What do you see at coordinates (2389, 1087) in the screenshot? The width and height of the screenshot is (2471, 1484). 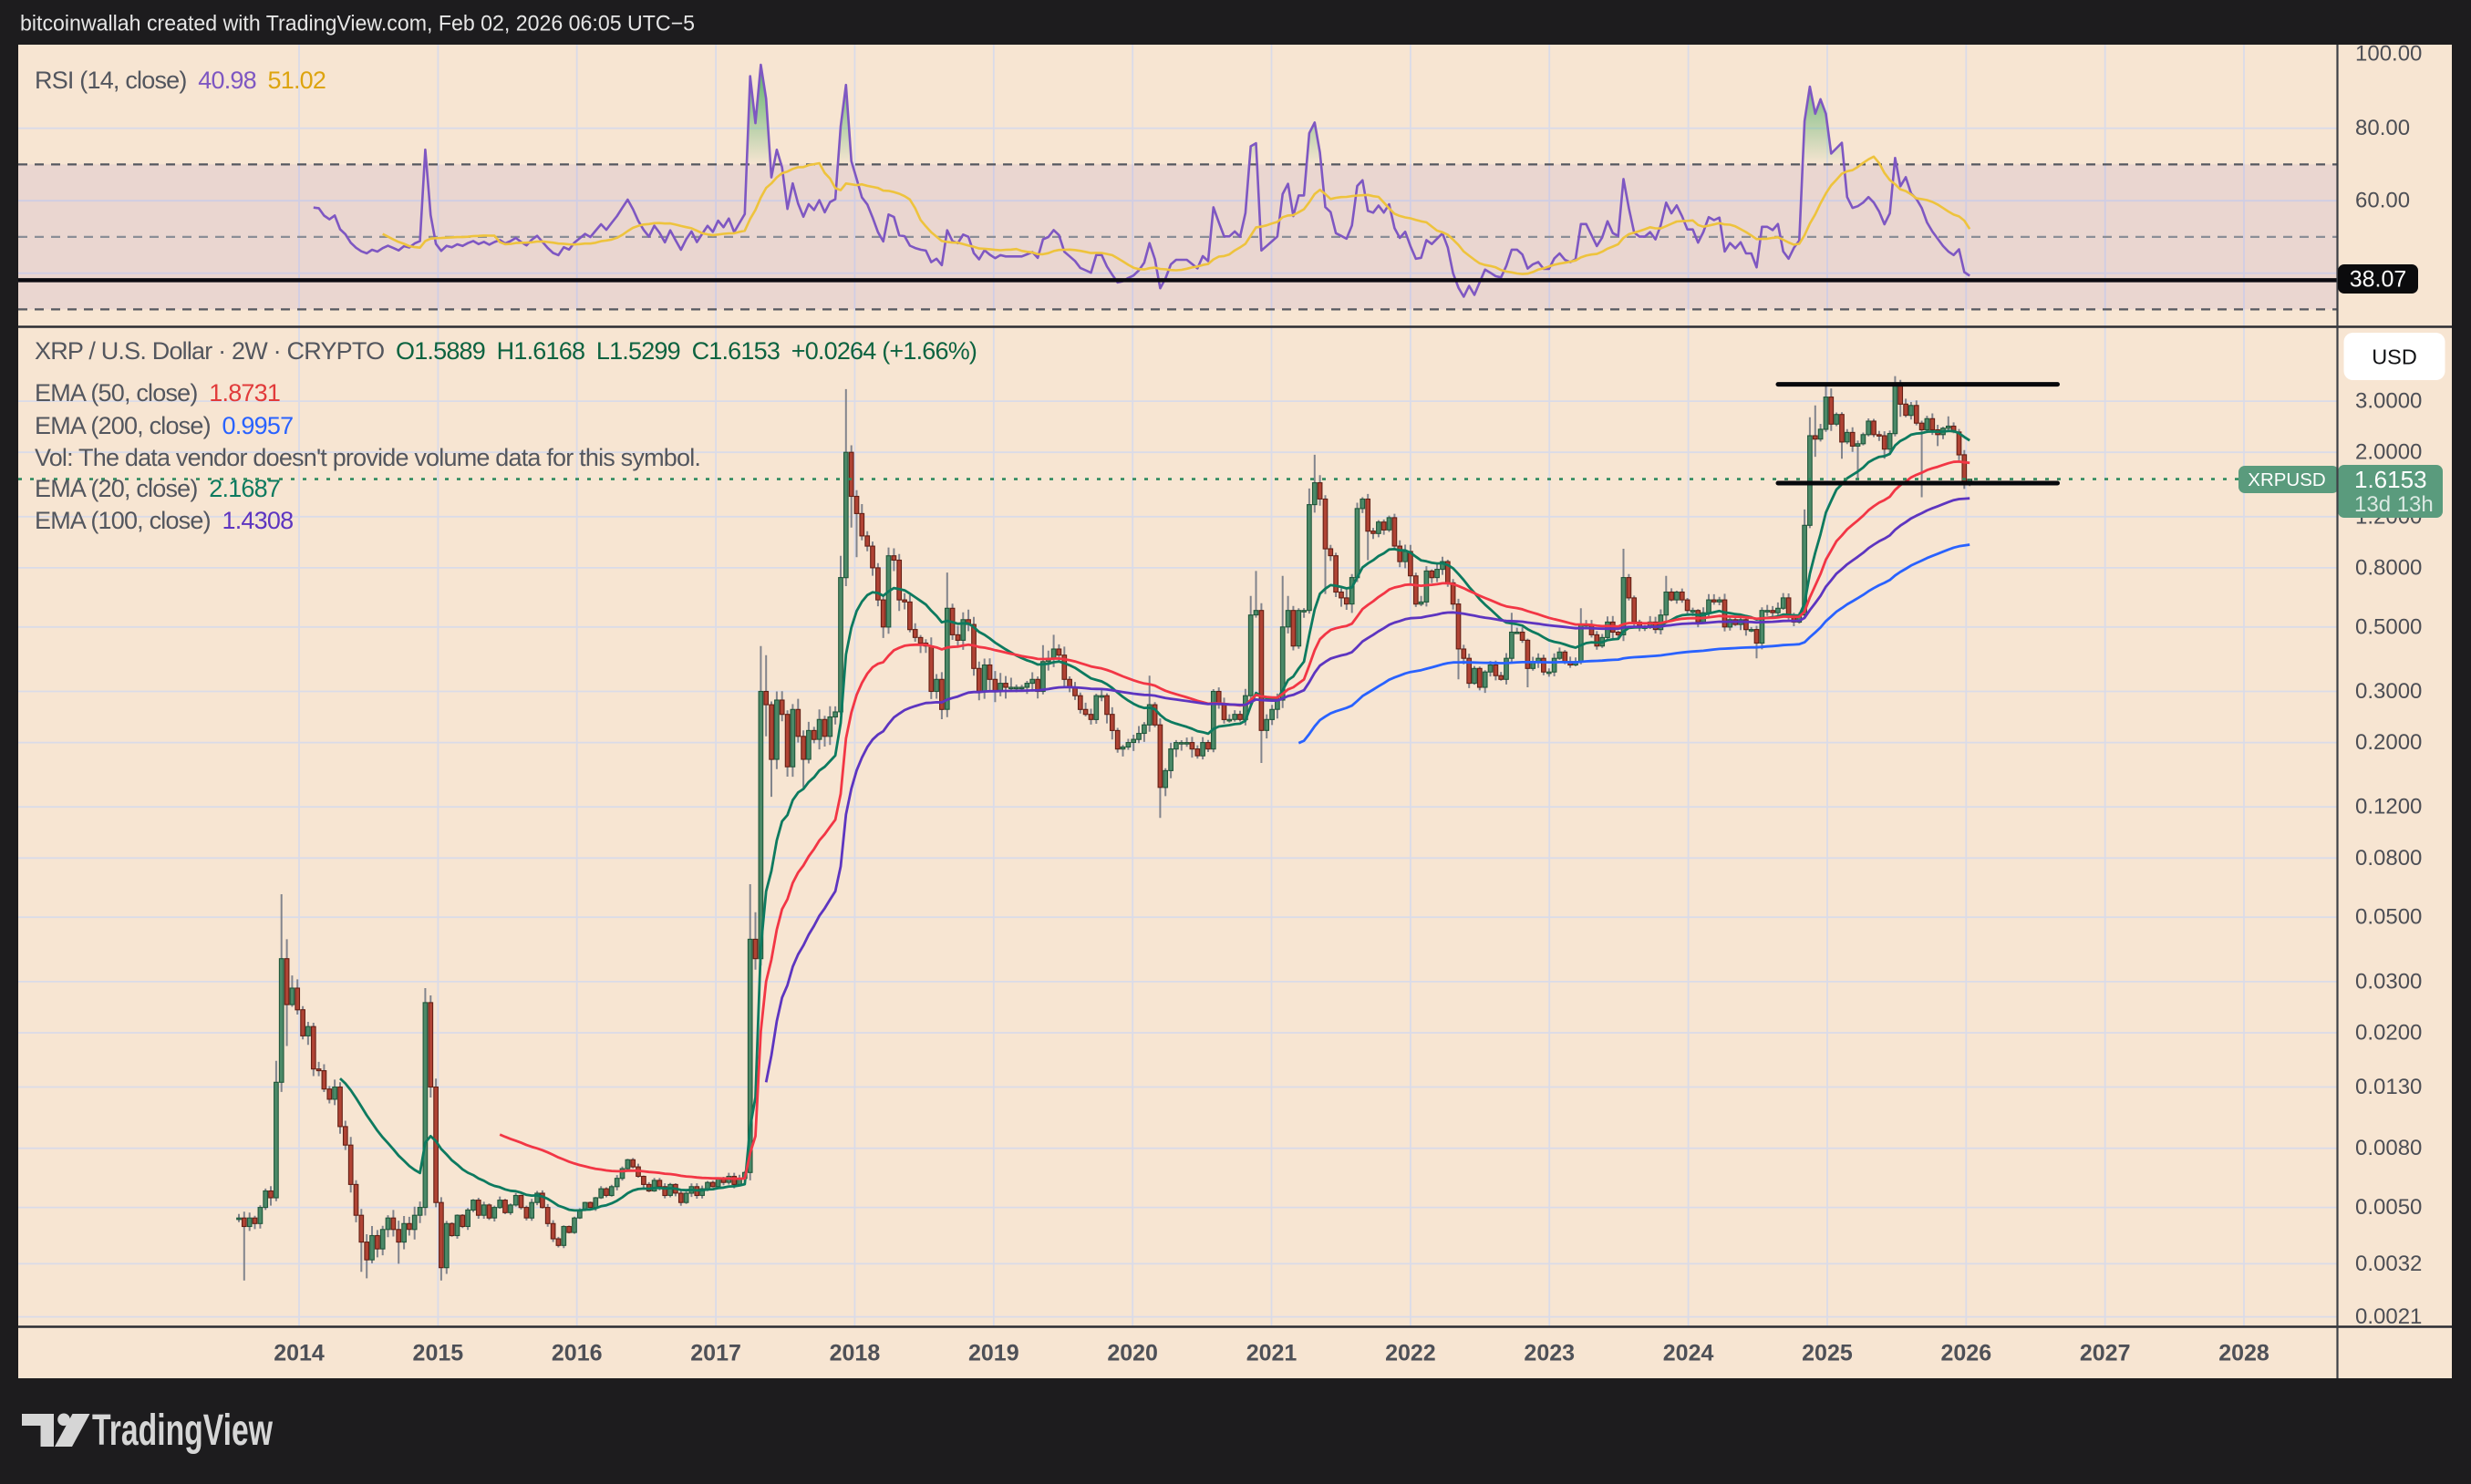 I see `svg-text: 0.0130` at bounding box center [2389, 1087].